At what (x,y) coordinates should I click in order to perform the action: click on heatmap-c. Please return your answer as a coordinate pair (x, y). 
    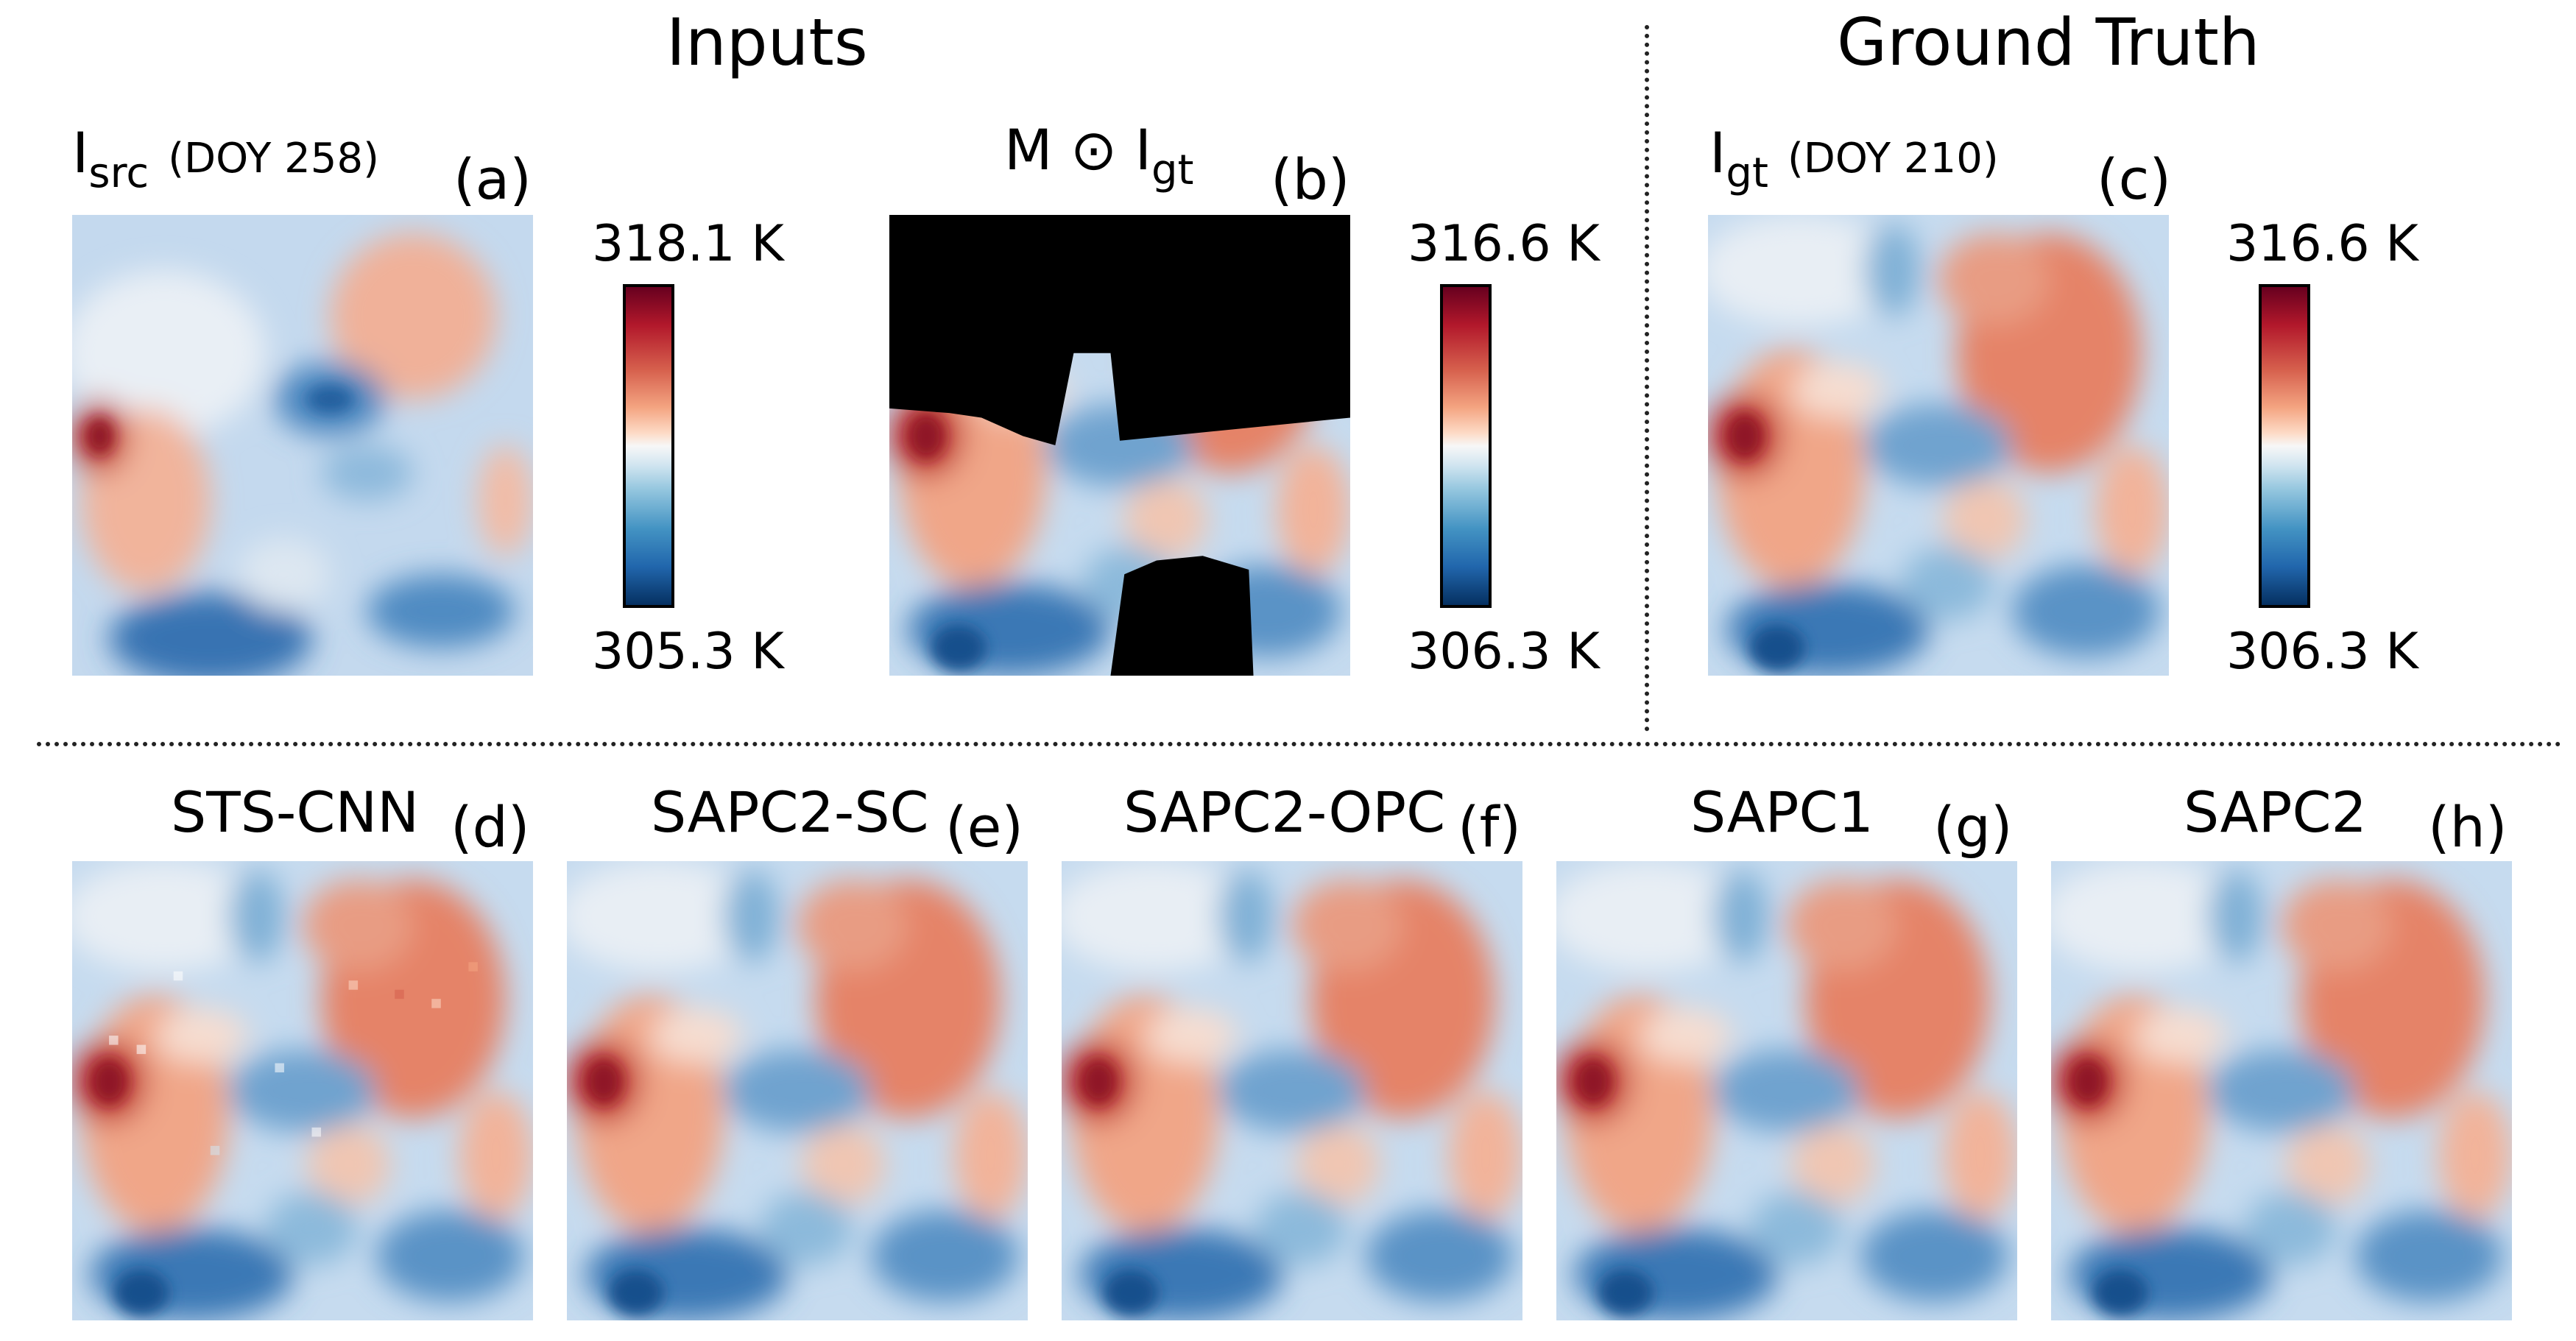
    Looking at the image, I should click on (1938, 445).